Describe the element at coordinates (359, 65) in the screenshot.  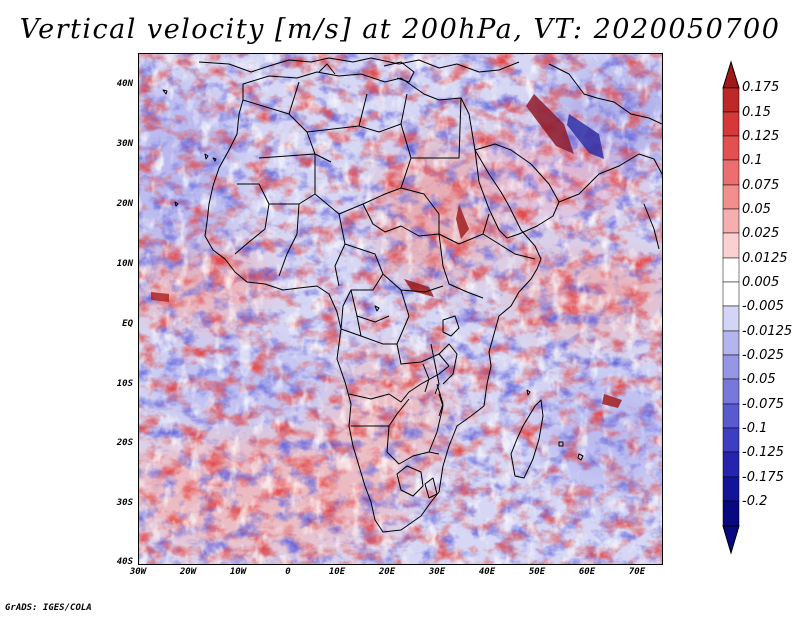
I see `europe-coastline` at that location.